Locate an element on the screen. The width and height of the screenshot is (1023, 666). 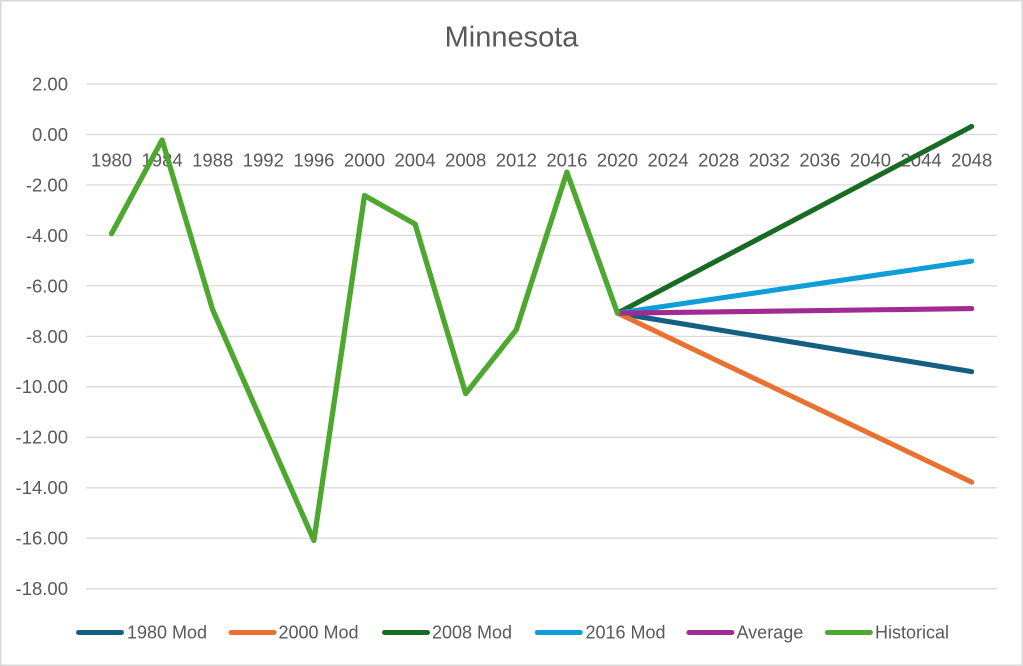
svg-text: Historical is located at coordinates (912, 632).